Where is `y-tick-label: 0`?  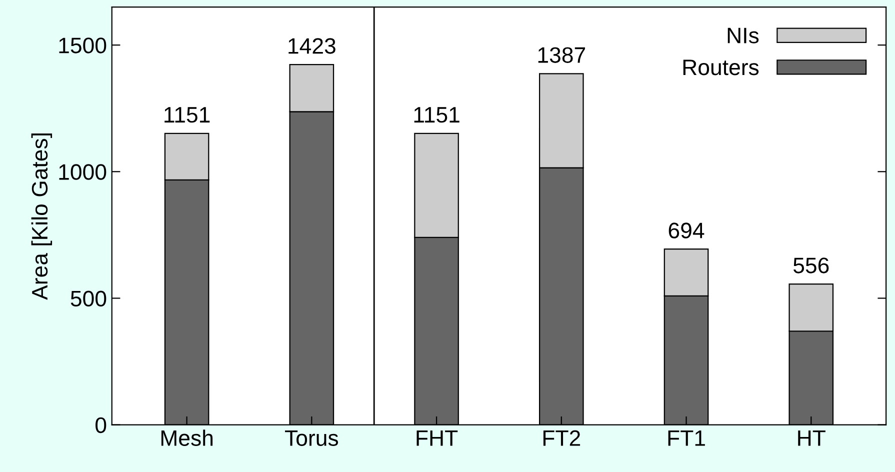 y-tick-label: 0 is located at coordinates (101, 425).